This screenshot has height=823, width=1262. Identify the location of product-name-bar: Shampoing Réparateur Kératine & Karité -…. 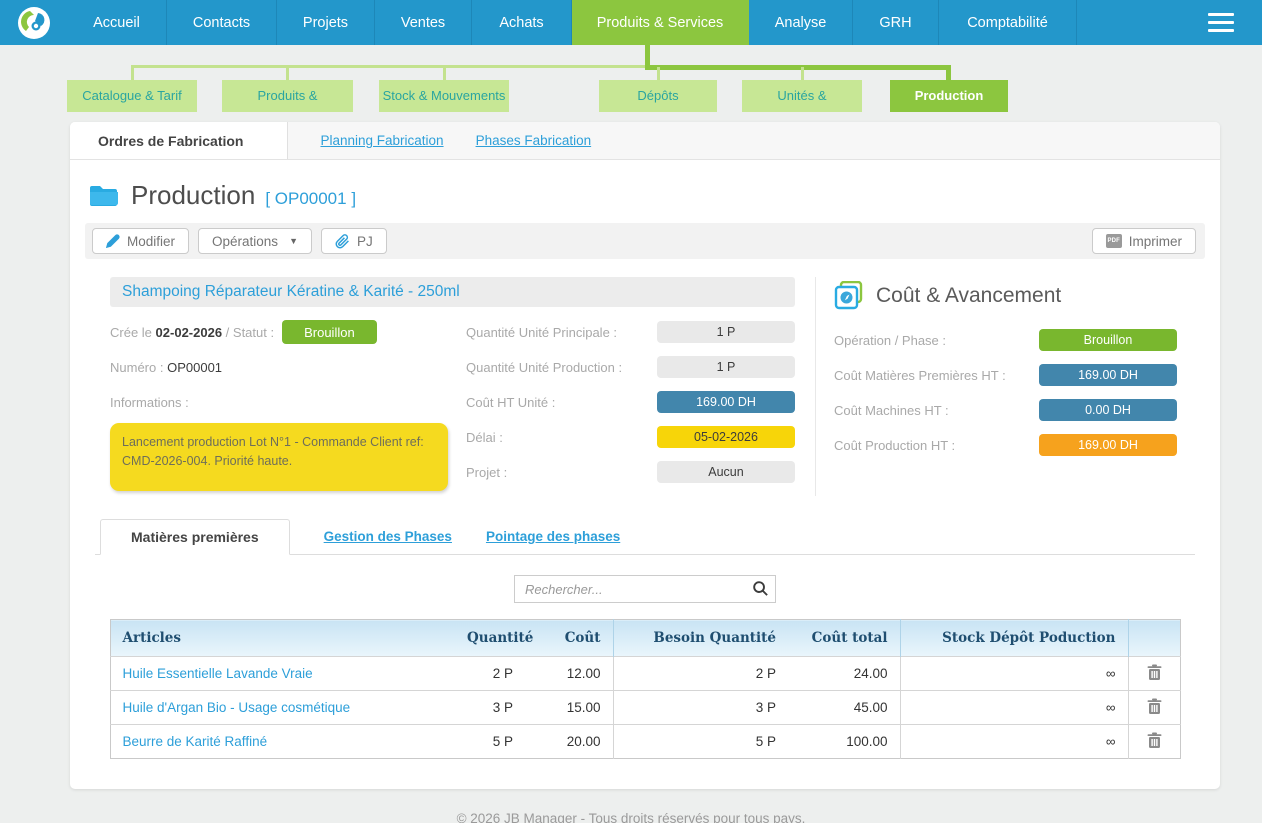
(452, 292).